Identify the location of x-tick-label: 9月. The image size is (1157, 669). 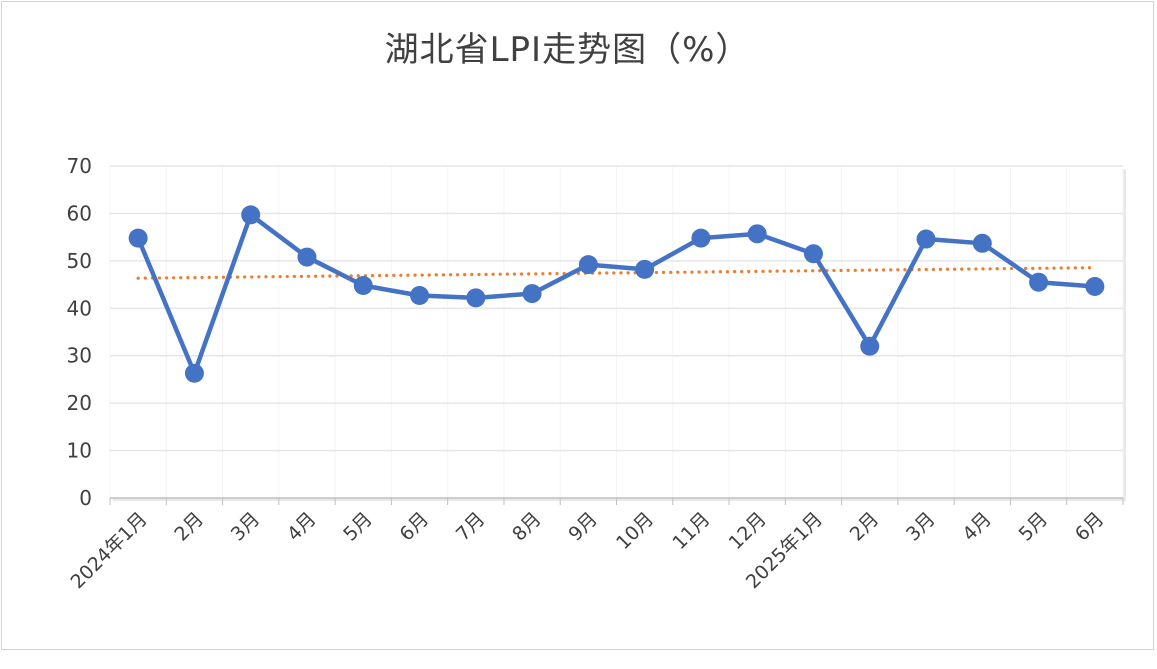
(583, 527).